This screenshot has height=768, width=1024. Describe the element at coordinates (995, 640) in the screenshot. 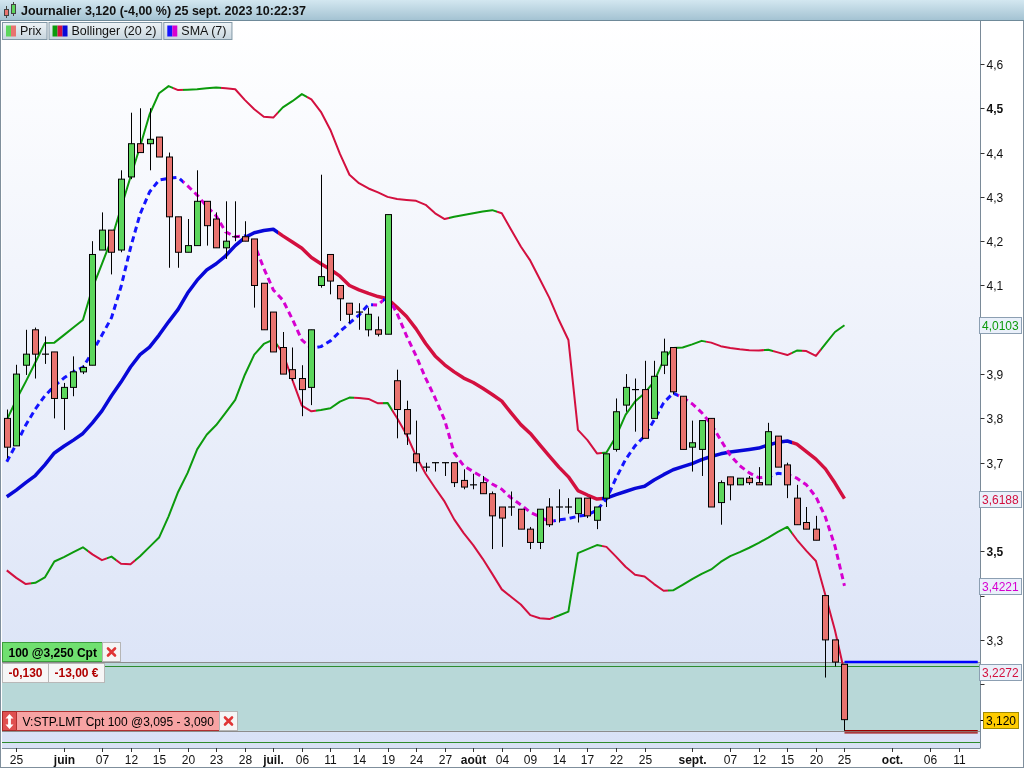

I see `y-tick-label: 3,3` at that location.